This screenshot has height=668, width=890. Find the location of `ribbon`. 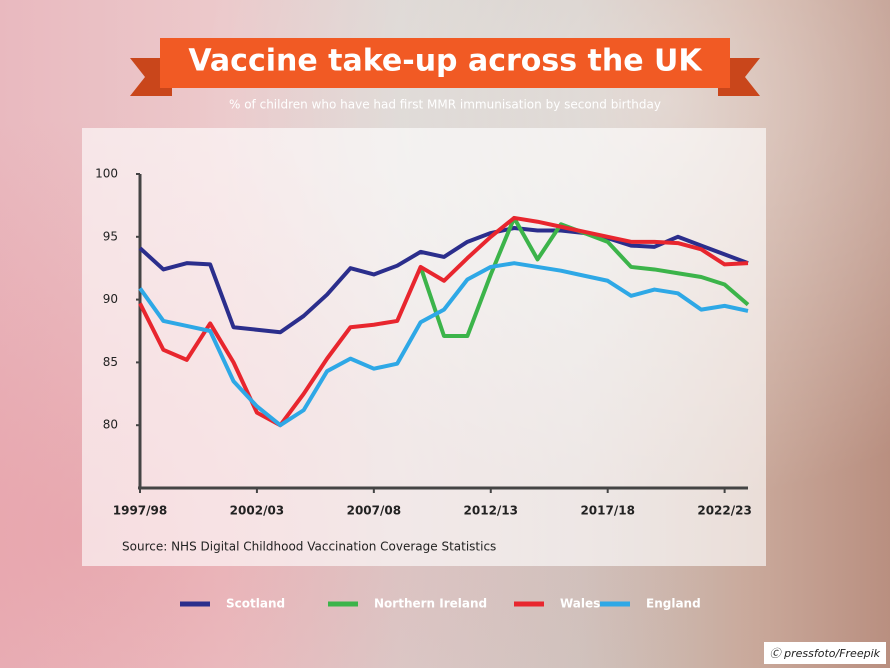

ribbon is located at coordinates (445, 63).